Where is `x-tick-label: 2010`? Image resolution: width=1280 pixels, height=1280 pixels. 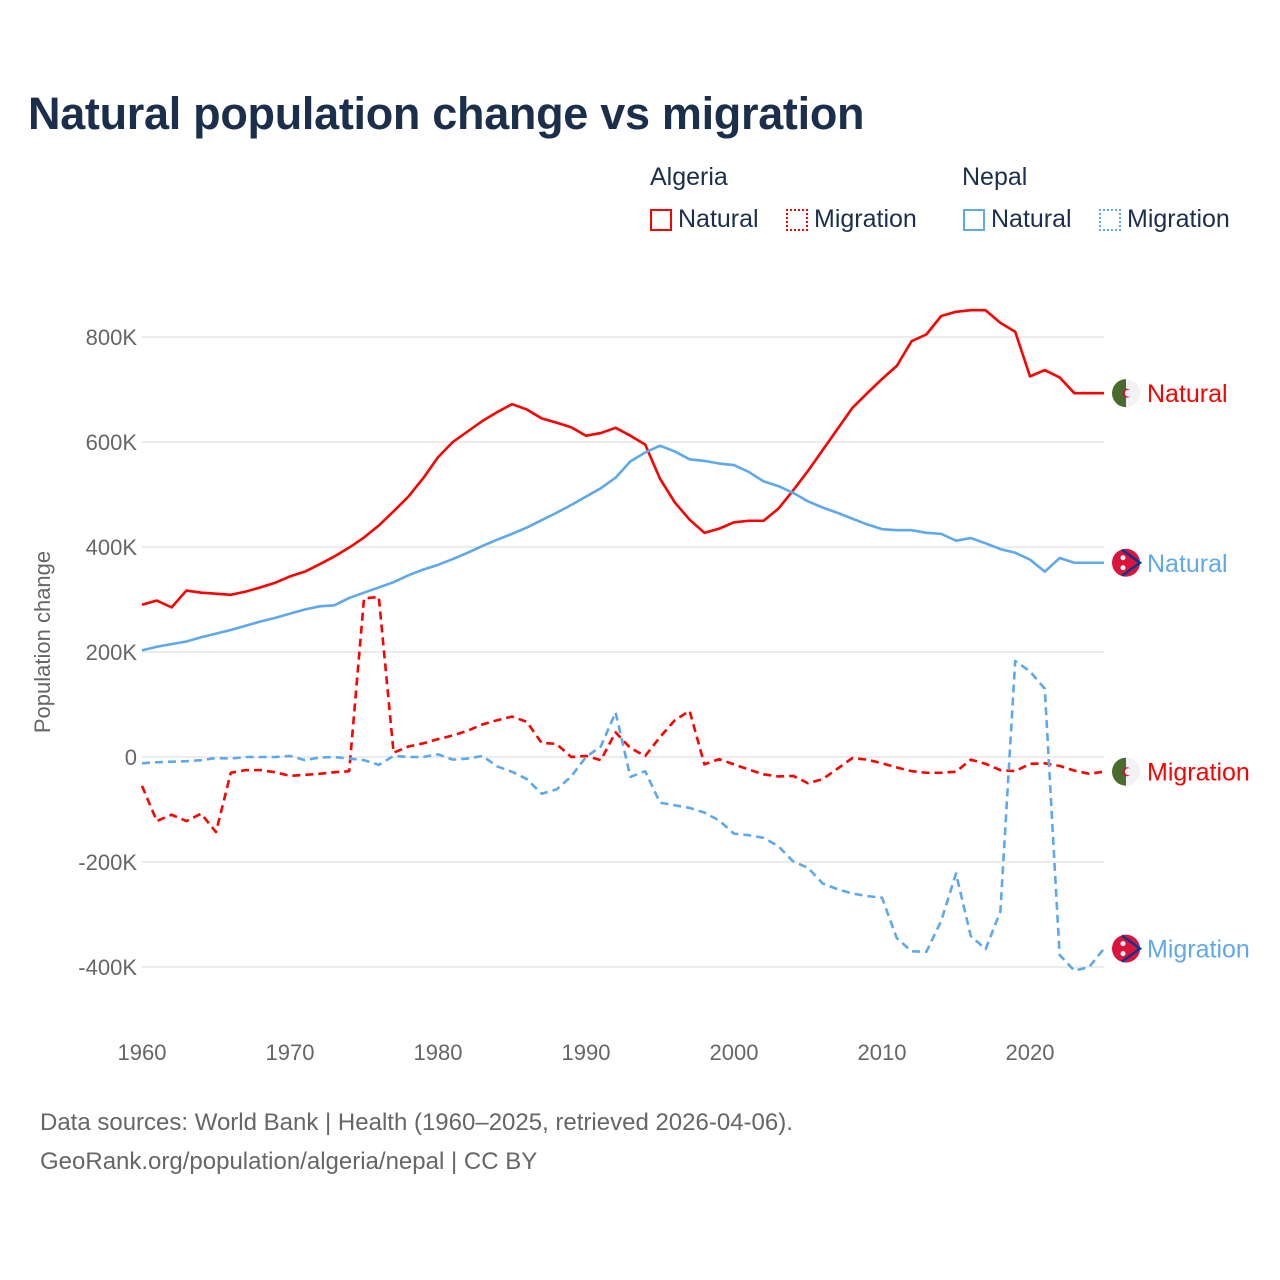
x-tick-label: 2010 is located at coordinates (882, 1052).